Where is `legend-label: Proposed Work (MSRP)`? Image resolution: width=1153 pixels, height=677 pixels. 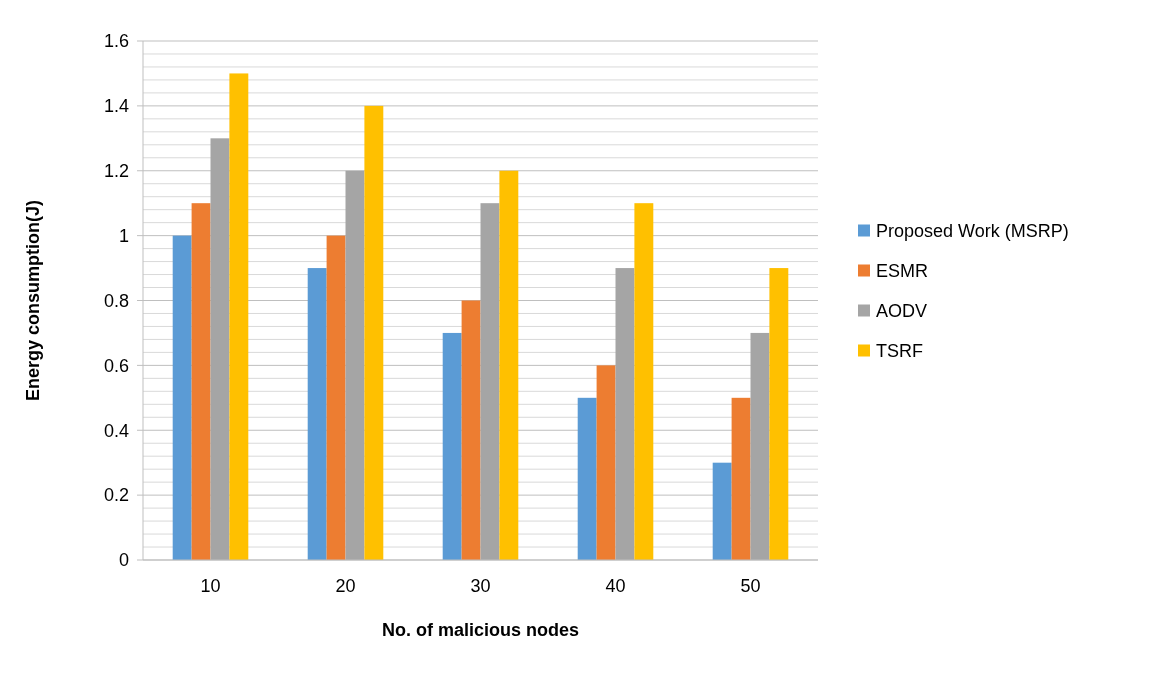
legend-label: Proposed Work (MSRP) is located at coordinates (972, 230).